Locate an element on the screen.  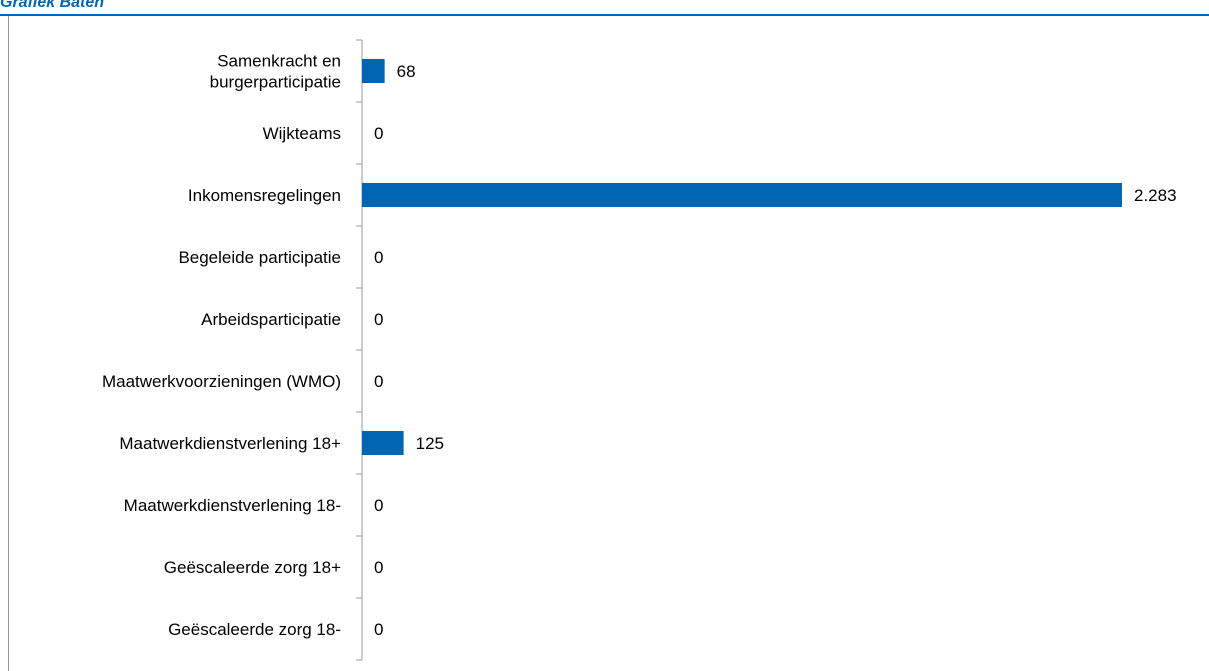
header-divider is located at coordinates (604, 15).